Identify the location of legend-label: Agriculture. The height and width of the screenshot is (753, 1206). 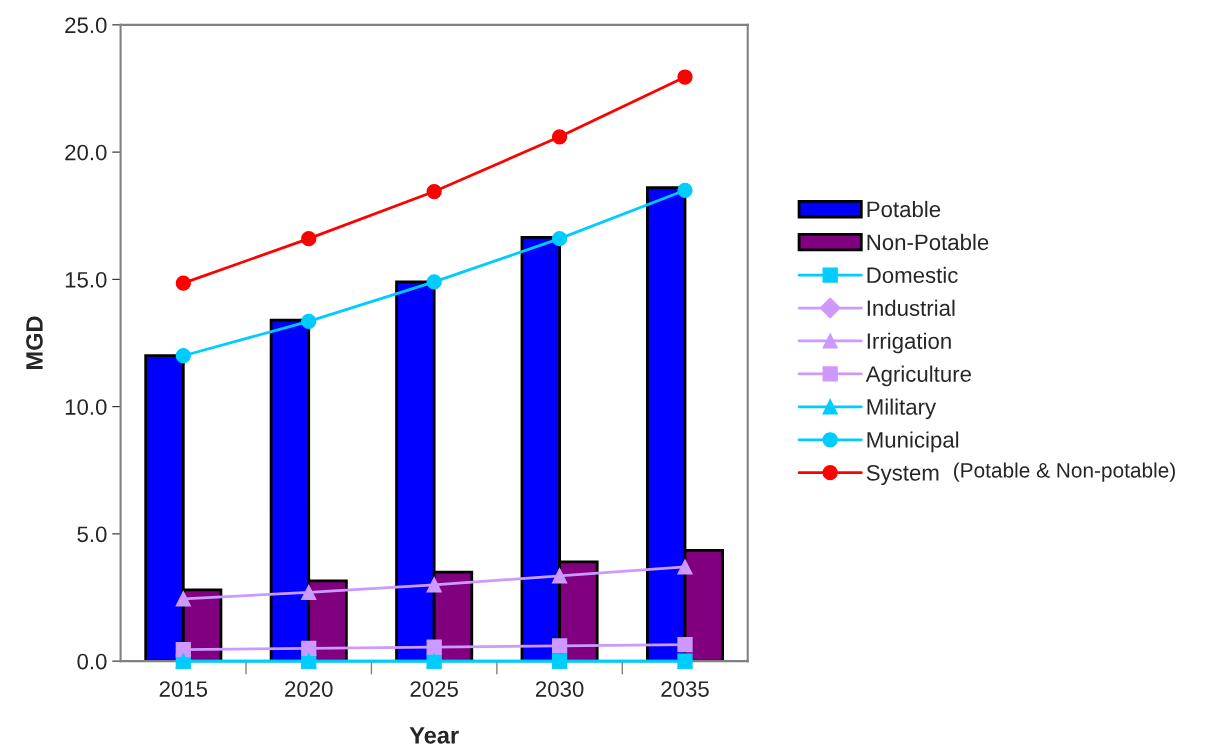
(918, 376).